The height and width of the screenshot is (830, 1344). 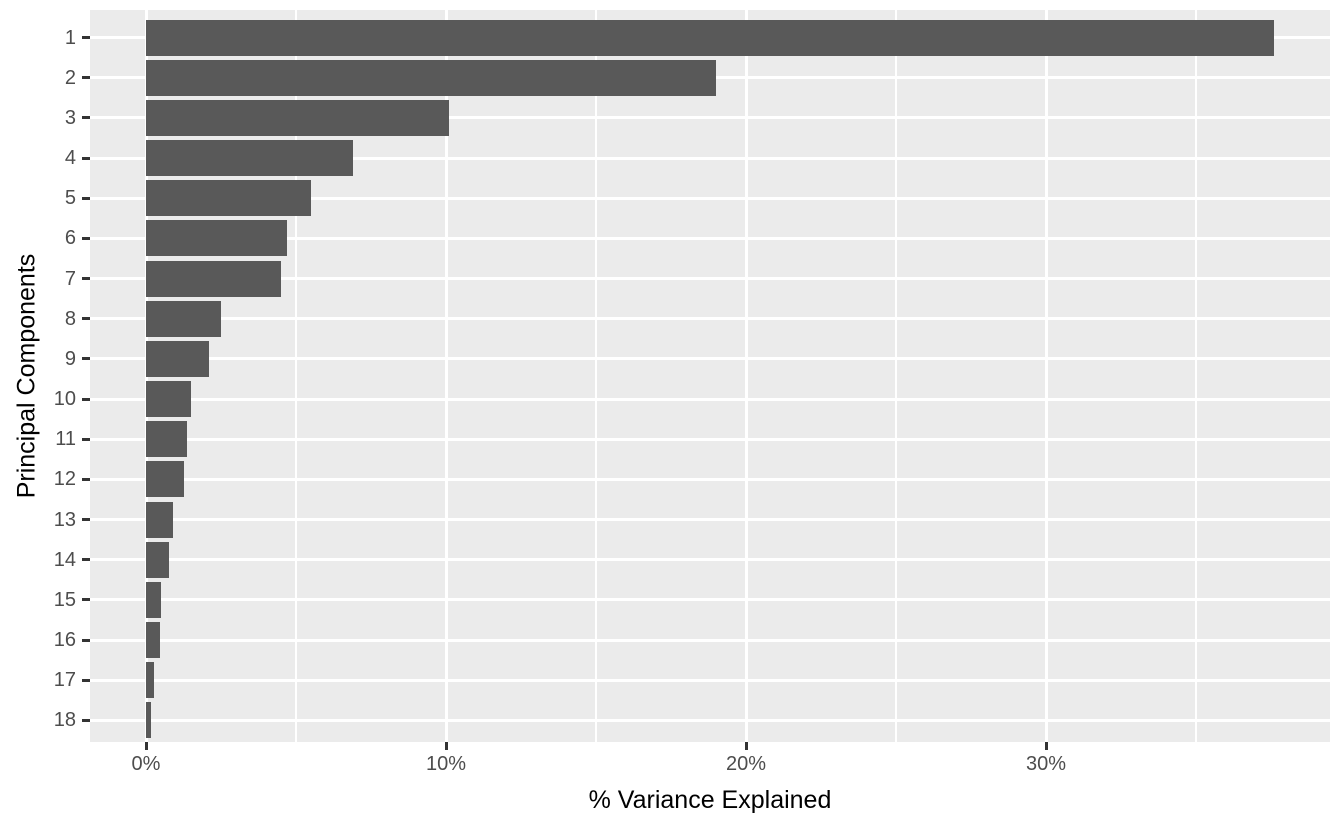 What do you see at coordinates (70, 77) in the screenshot?
I see `y-tick-label: 2` at bounding box center [70, 77].